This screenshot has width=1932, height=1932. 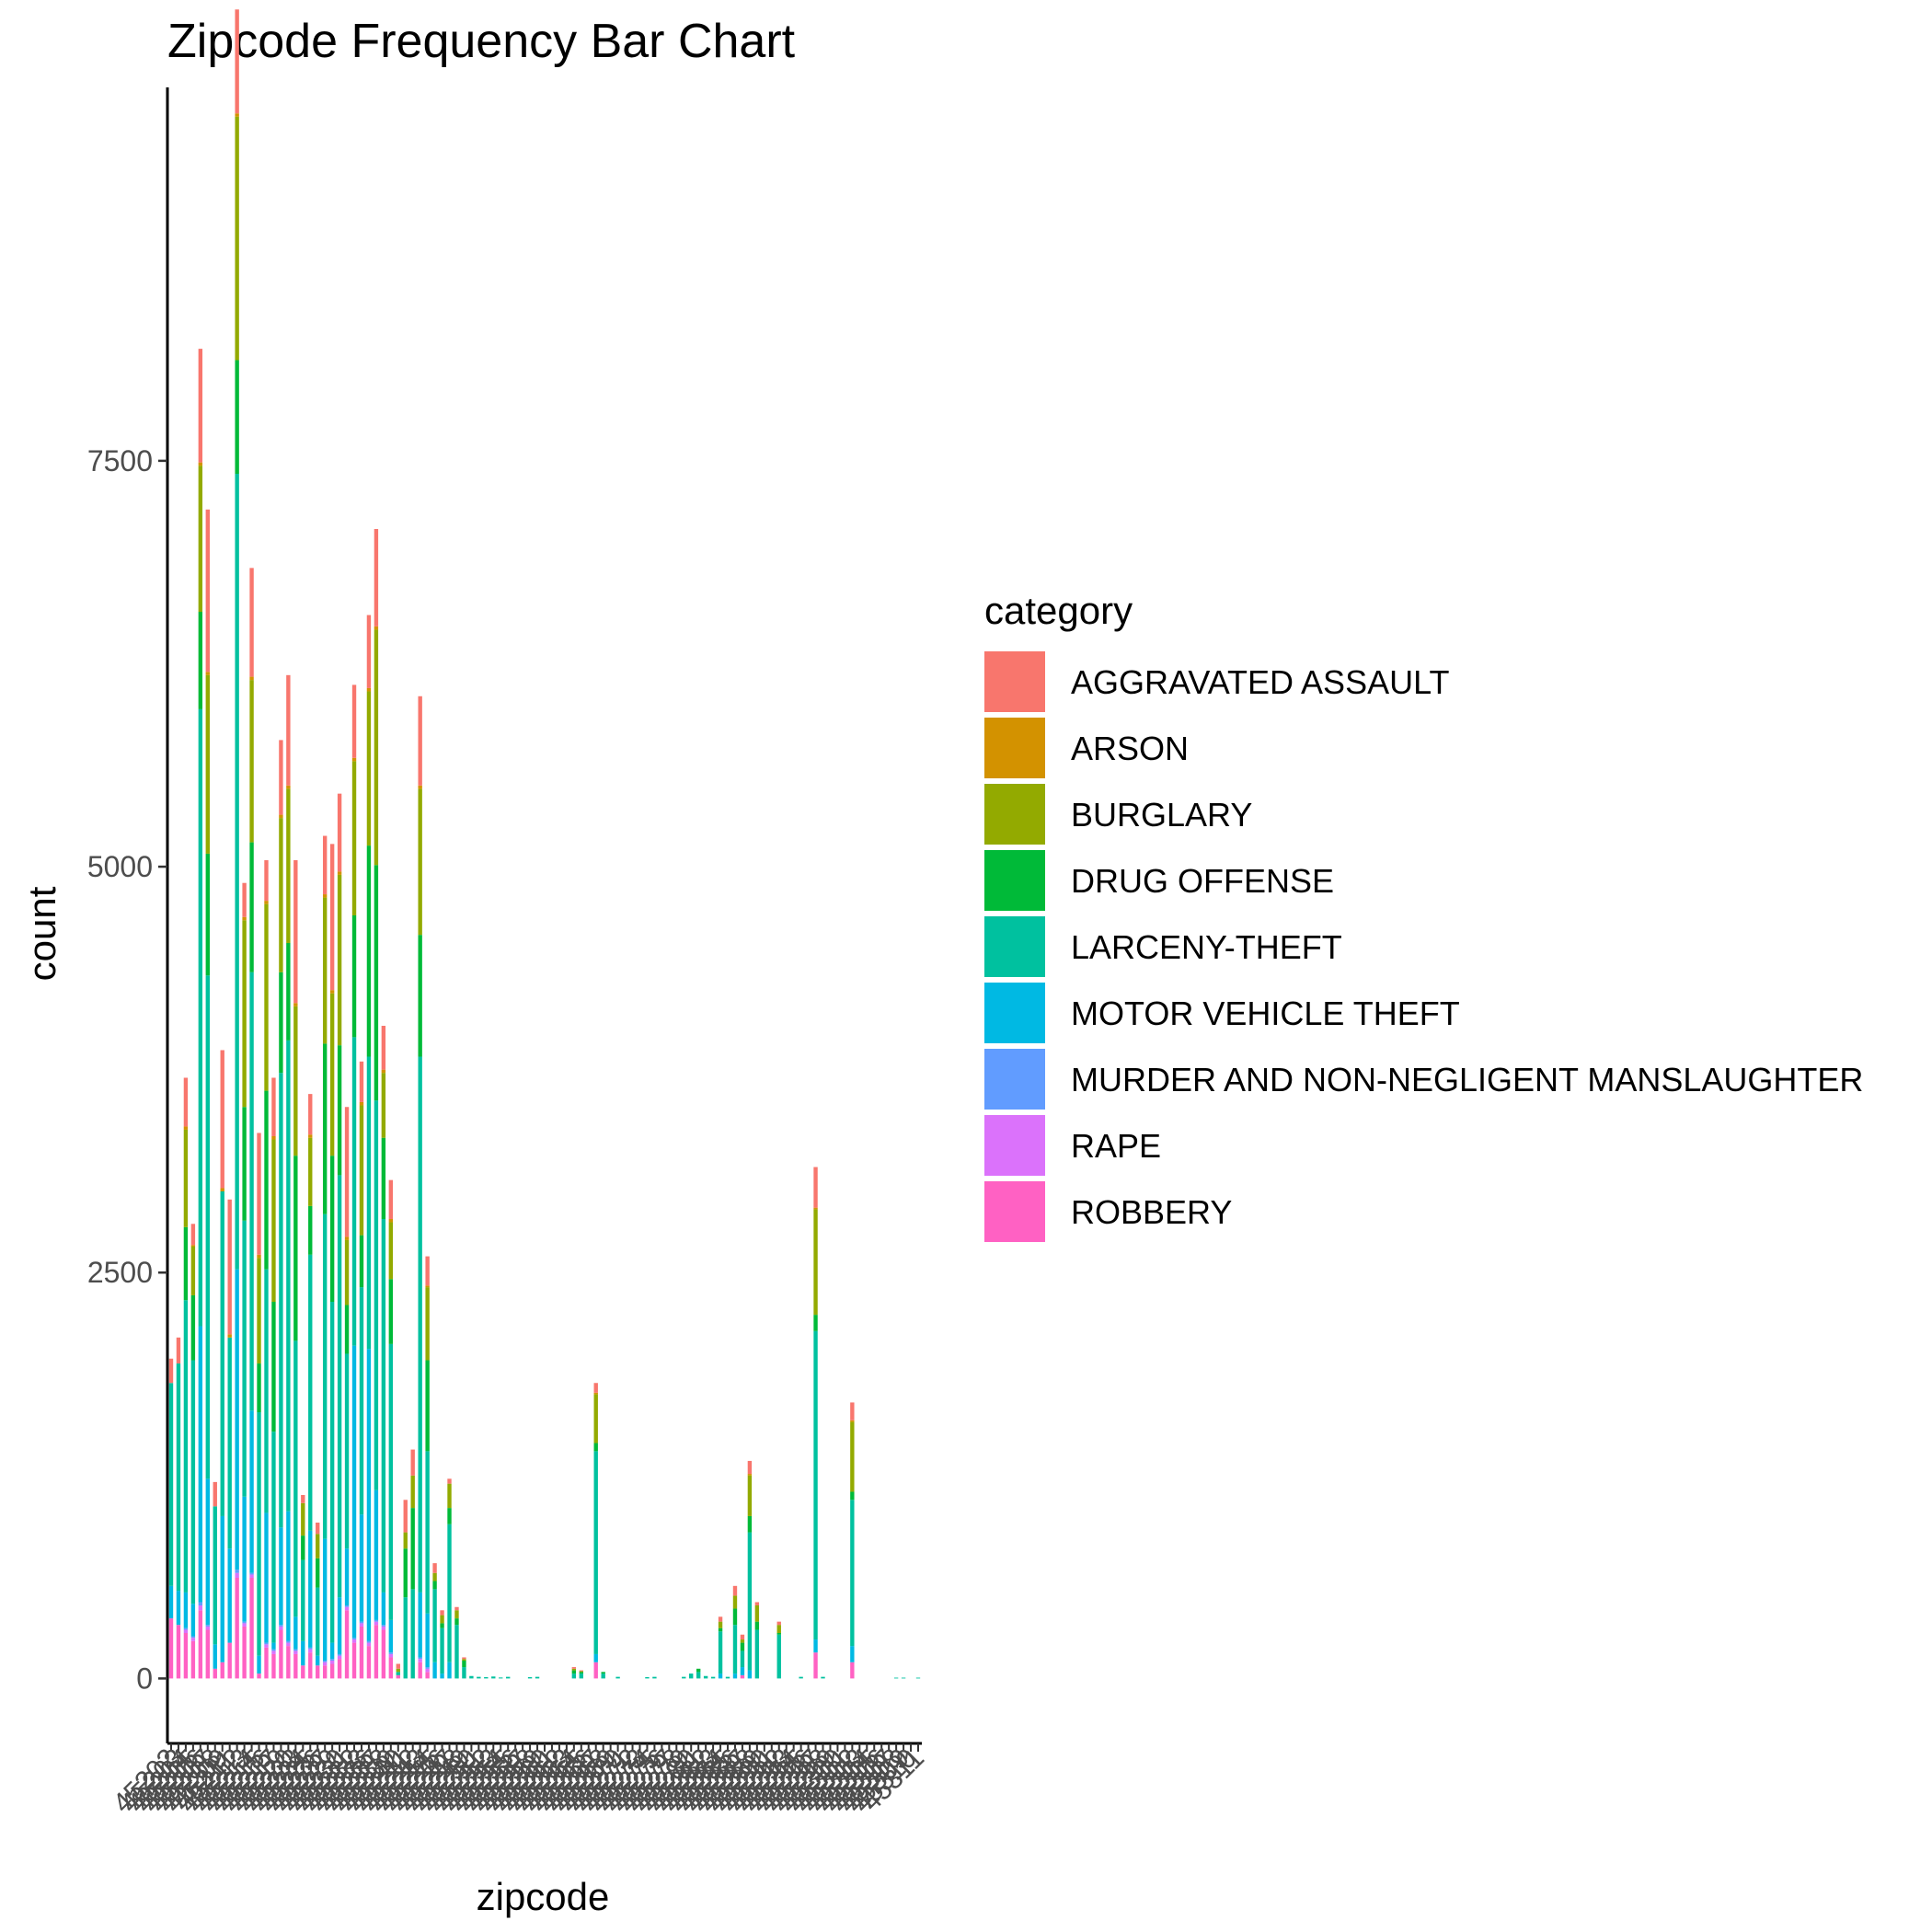 I want to click on y-tick-label: 7500, so click(x=120, y=460).